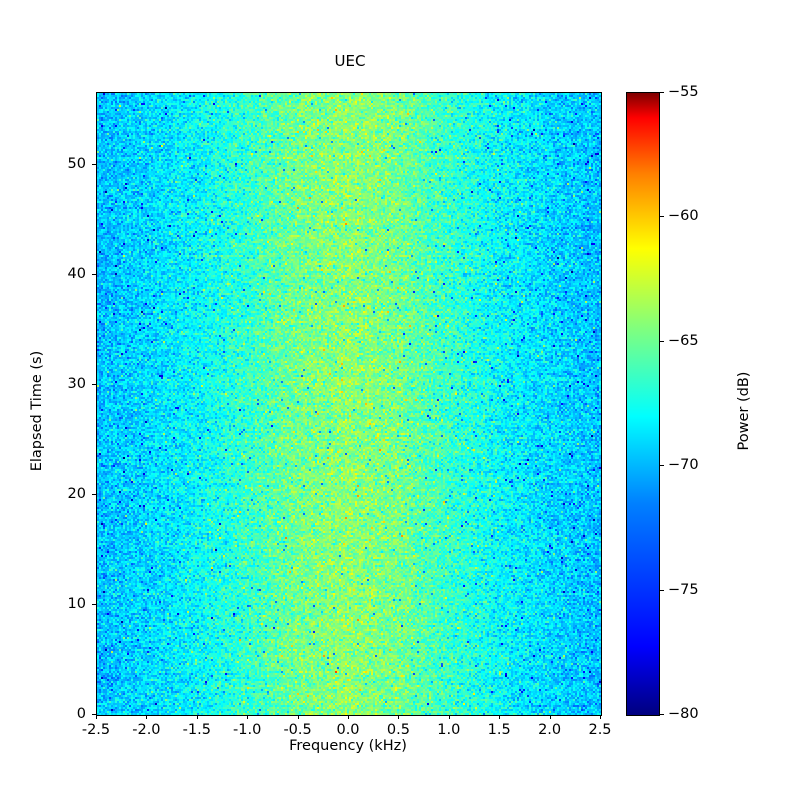 This screenshot has width=800, height=800. What do you see at coordinates (76, 383) in the screenshot?
I see `y-tick-label: 30` at bounding box center [76, 383].